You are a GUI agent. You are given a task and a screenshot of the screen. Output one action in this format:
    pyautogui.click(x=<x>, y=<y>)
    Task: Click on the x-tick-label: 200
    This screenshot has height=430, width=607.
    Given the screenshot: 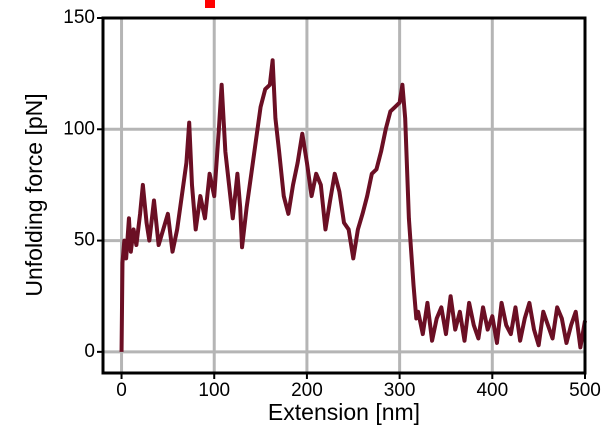 What is the action you would take?
    pyautogui.click(x=307, y=390)
    